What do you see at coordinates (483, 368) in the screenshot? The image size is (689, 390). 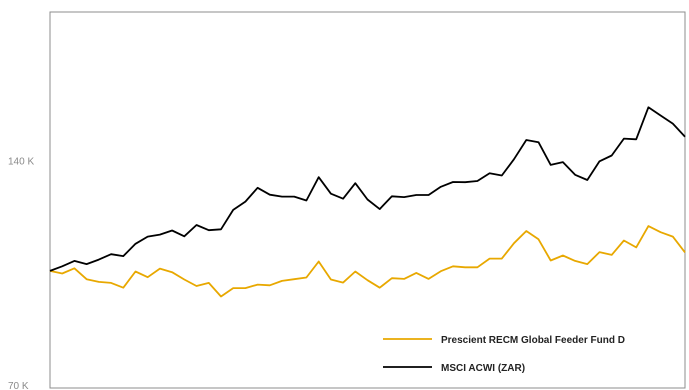 I see `legend-label-msci-acwi: MSCI ACWI (ZAR)` at bounding box center [483, 368].